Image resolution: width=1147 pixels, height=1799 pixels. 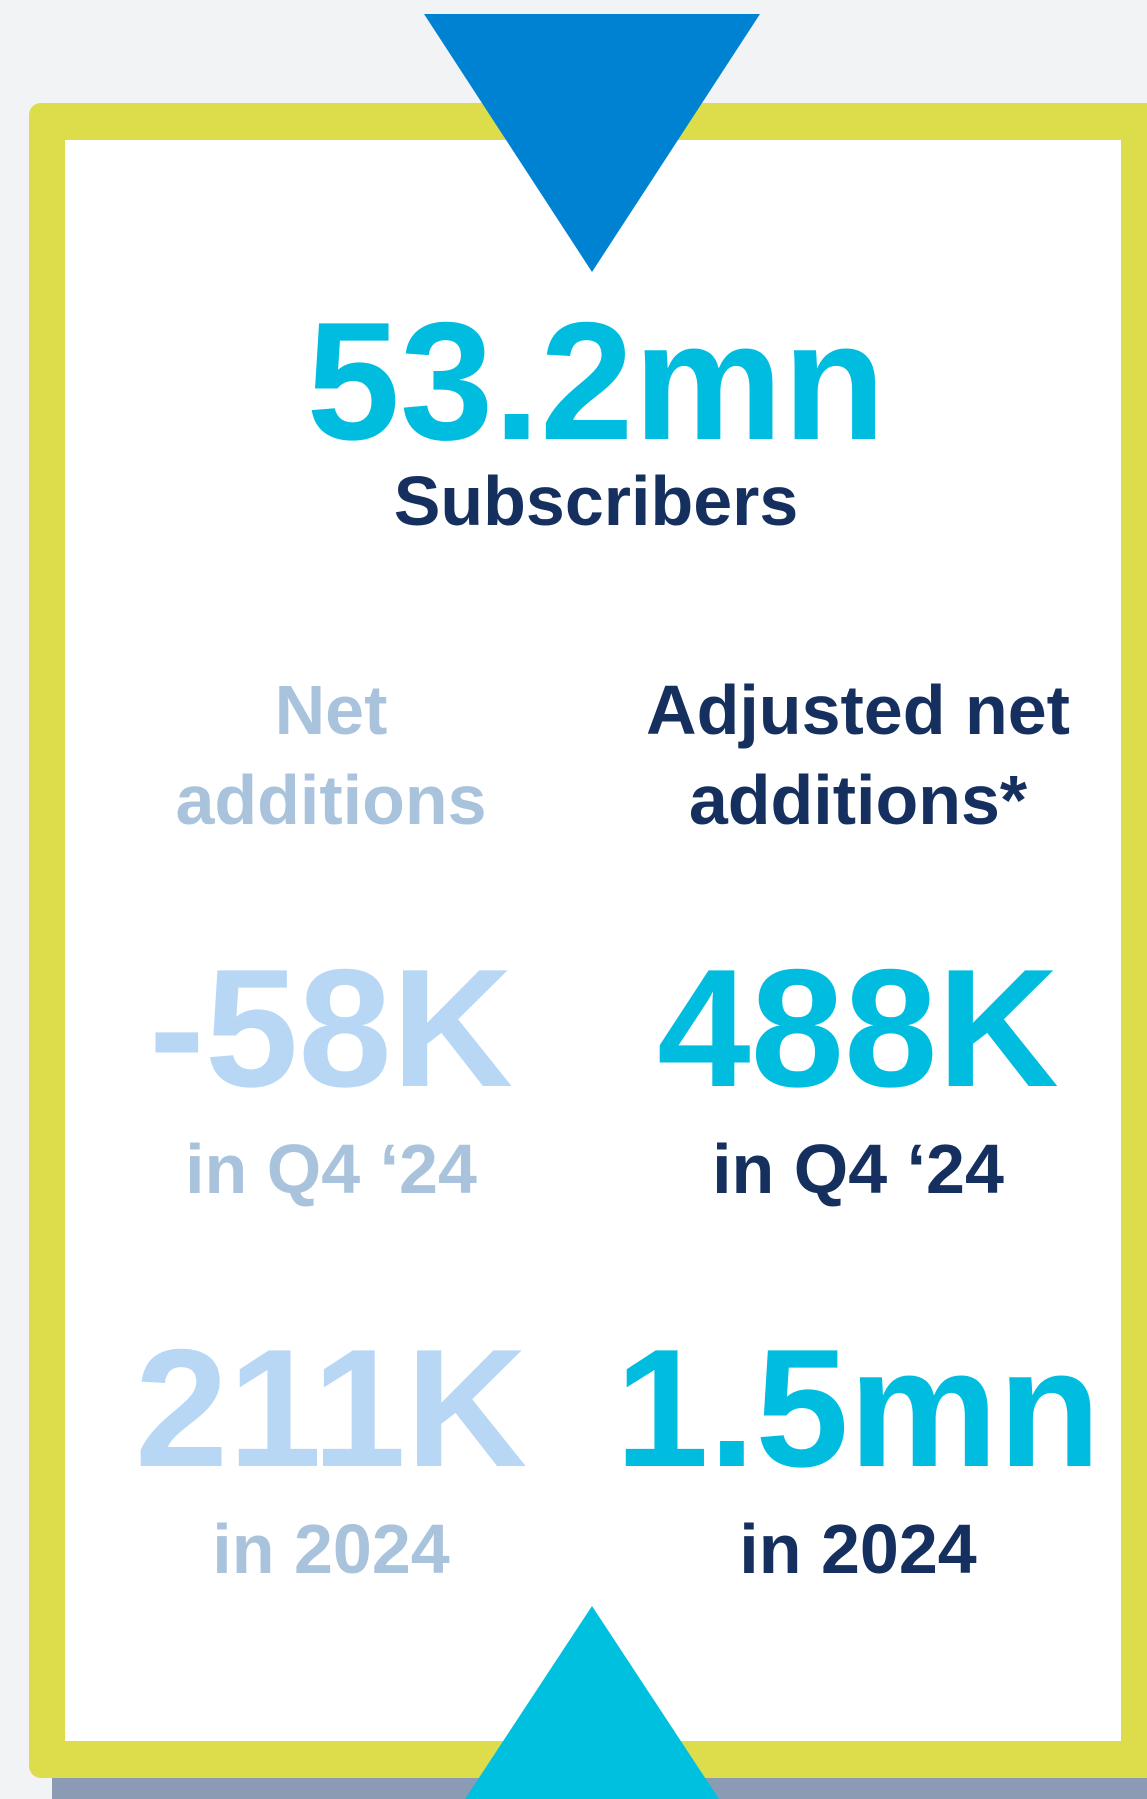 I want to click on headline-label: Subscribers, so click(x=596, y=501).